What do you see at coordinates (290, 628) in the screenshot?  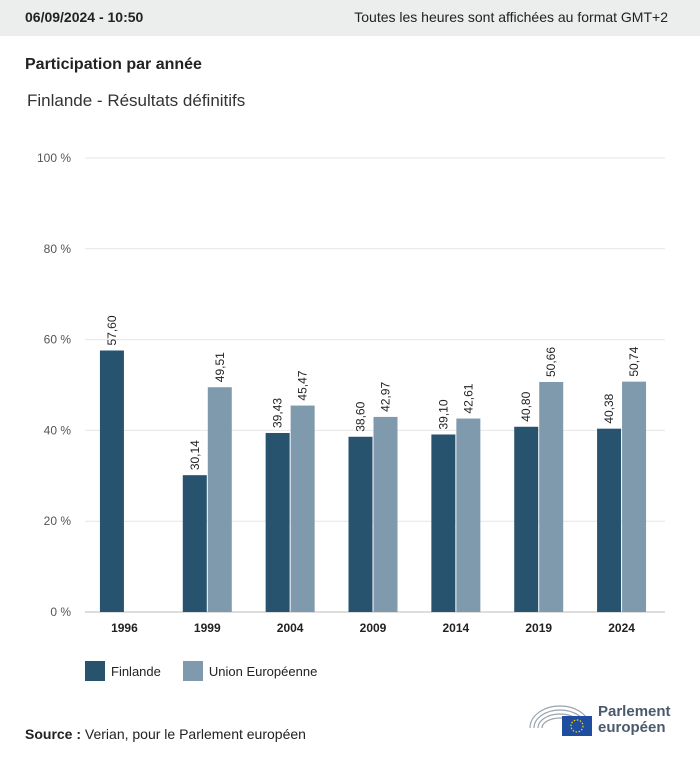 I see `x-tick-label: 2004` at bounding box center [290, 628].